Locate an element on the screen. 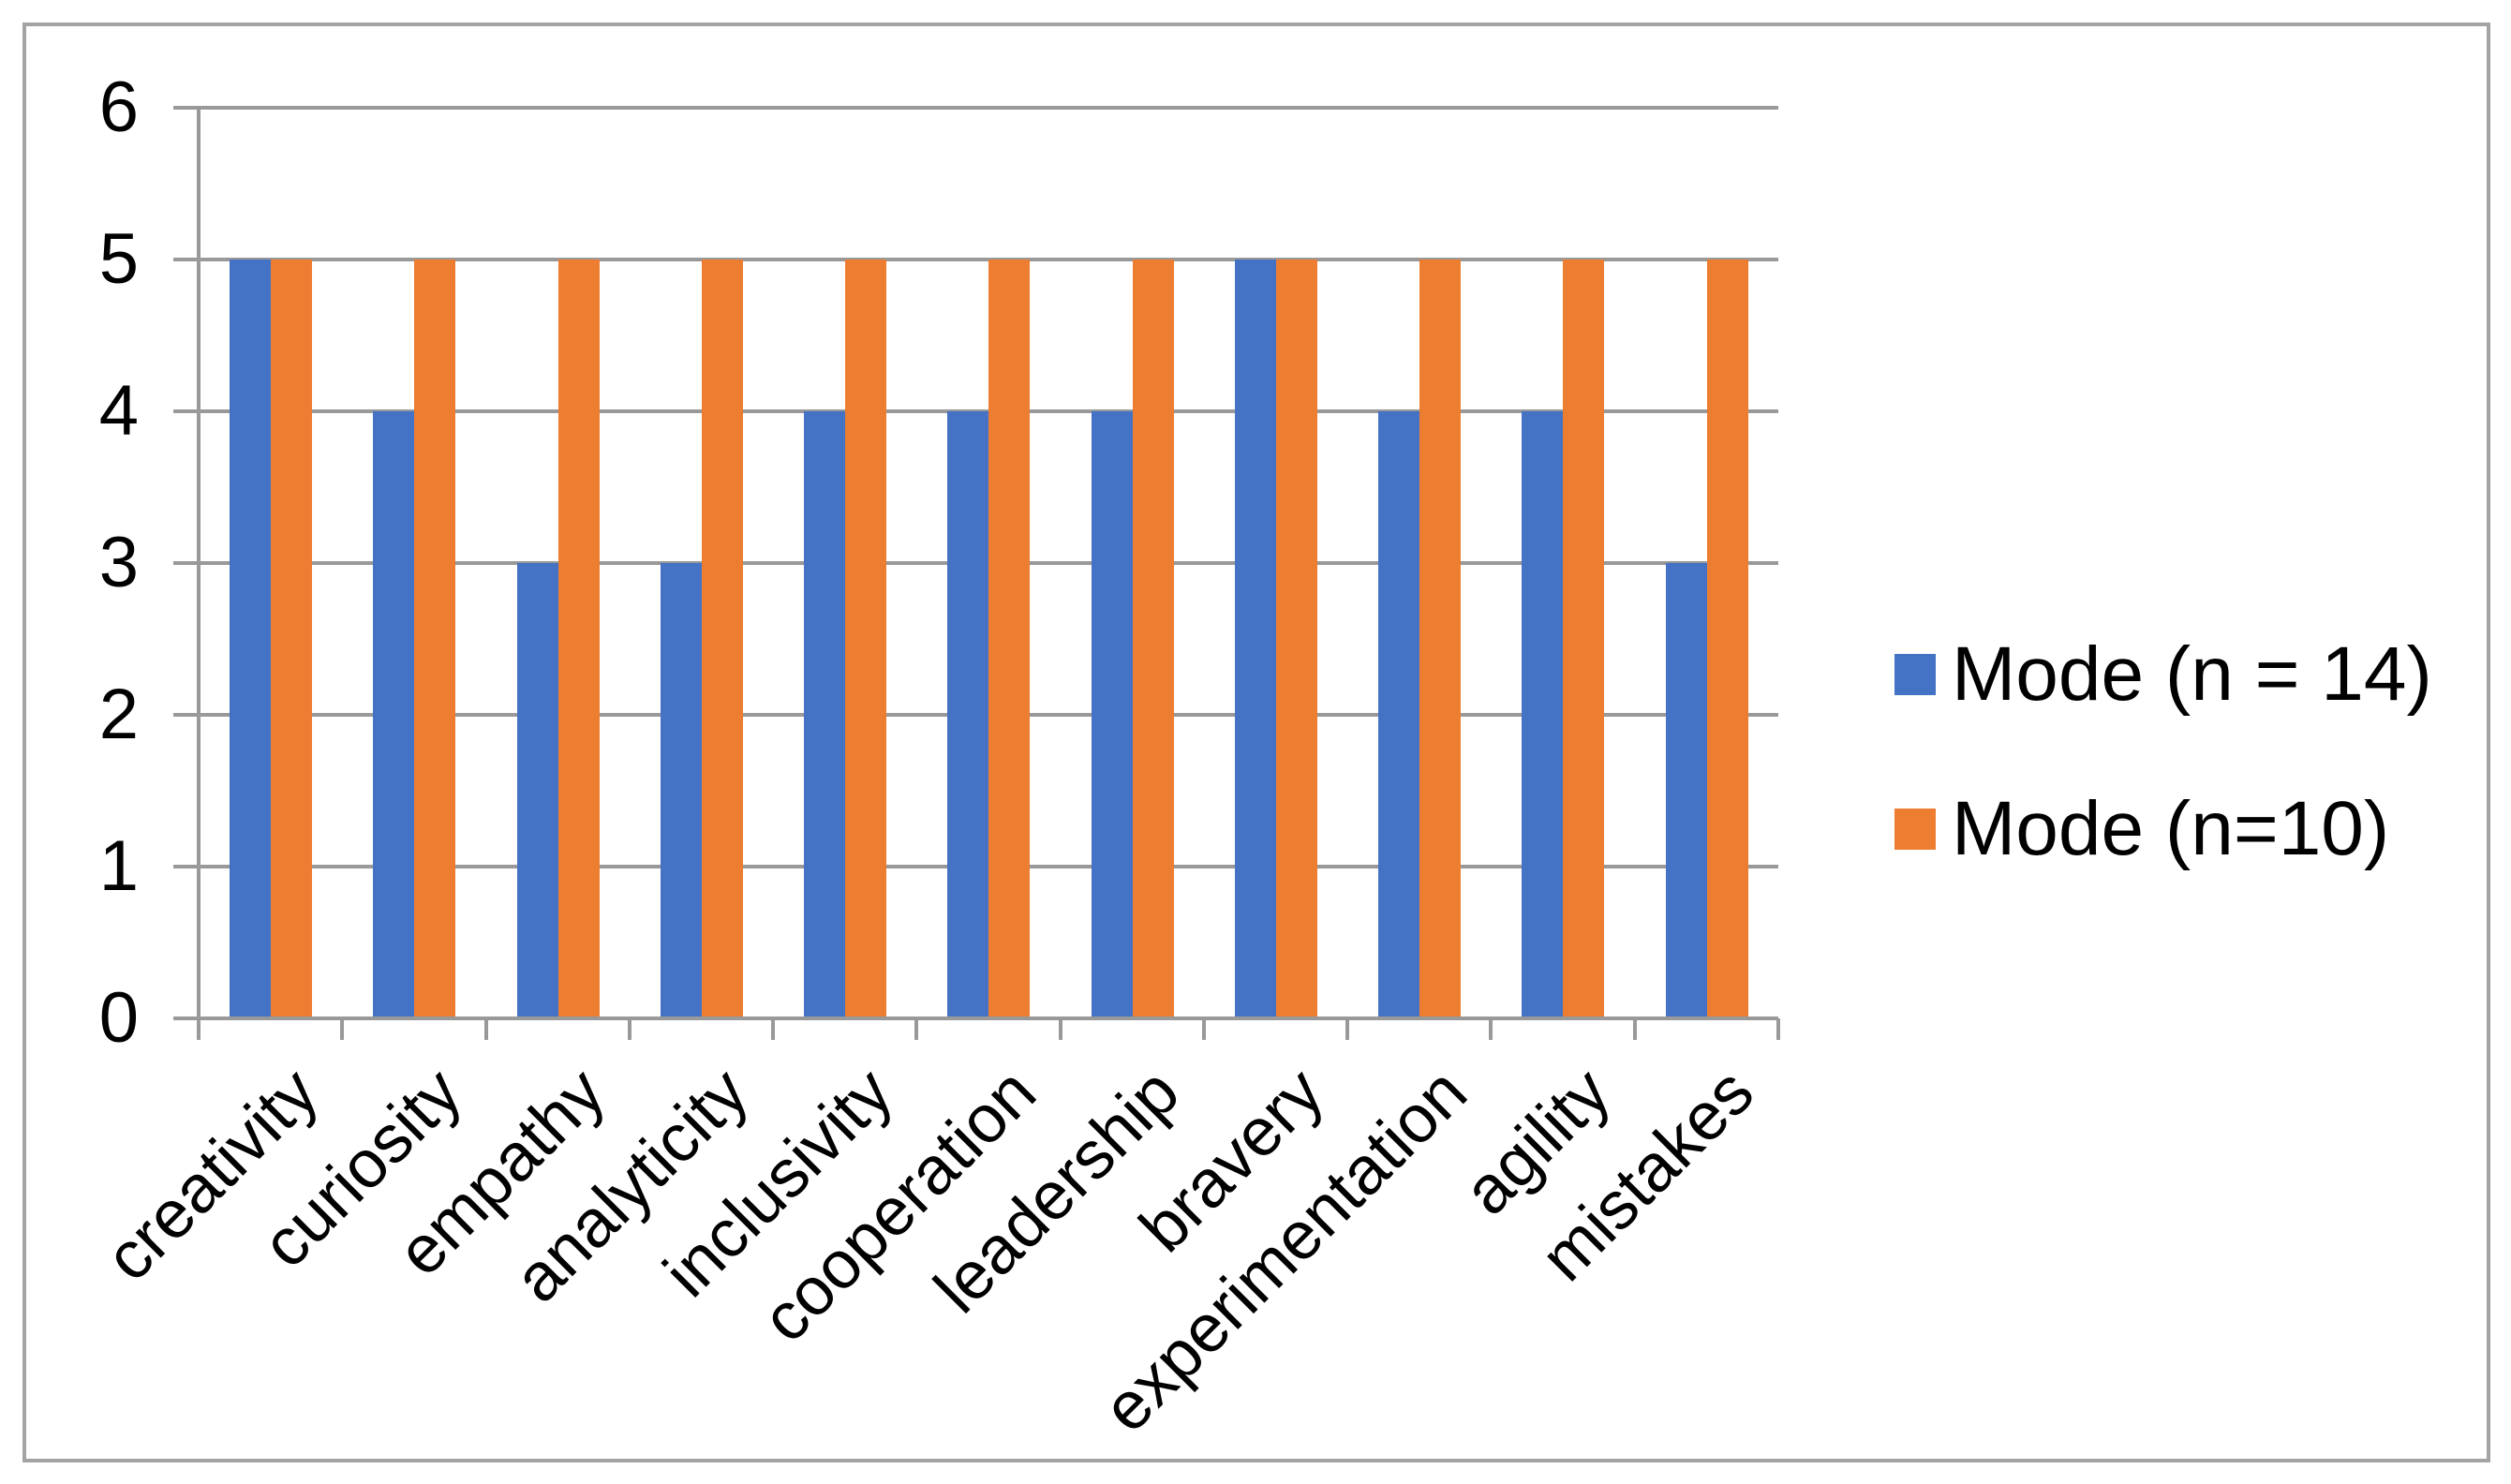 The image size is (2511, 1484). bar-curiosity-series0 is located at coordinates (394, 714).